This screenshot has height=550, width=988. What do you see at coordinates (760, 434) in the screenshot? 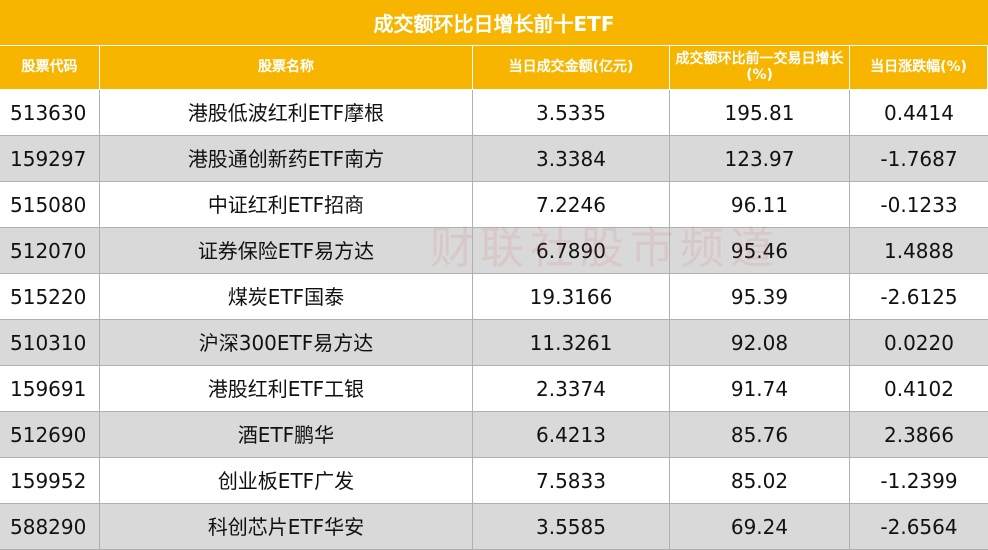
I see `table-cell: 85.76` at bounding box center [760, 434].